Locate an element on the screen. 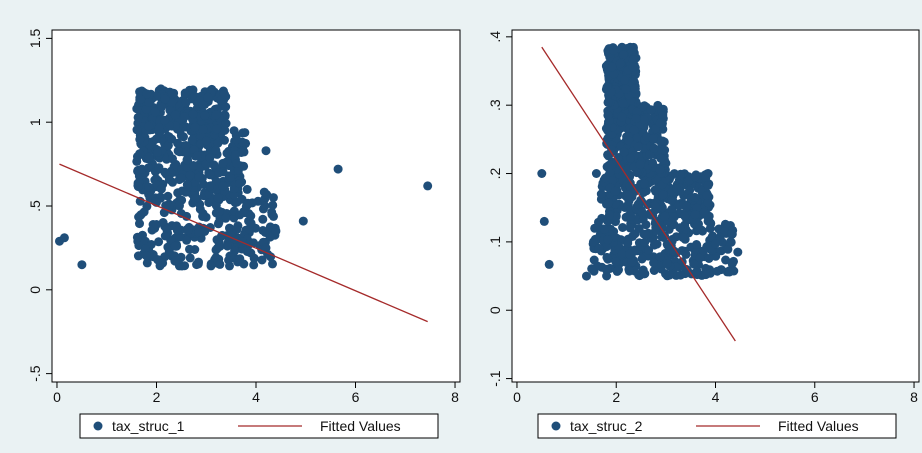 The image size is (922, 453). y-tick-label: -.1 is located at coordinates (495, 378).